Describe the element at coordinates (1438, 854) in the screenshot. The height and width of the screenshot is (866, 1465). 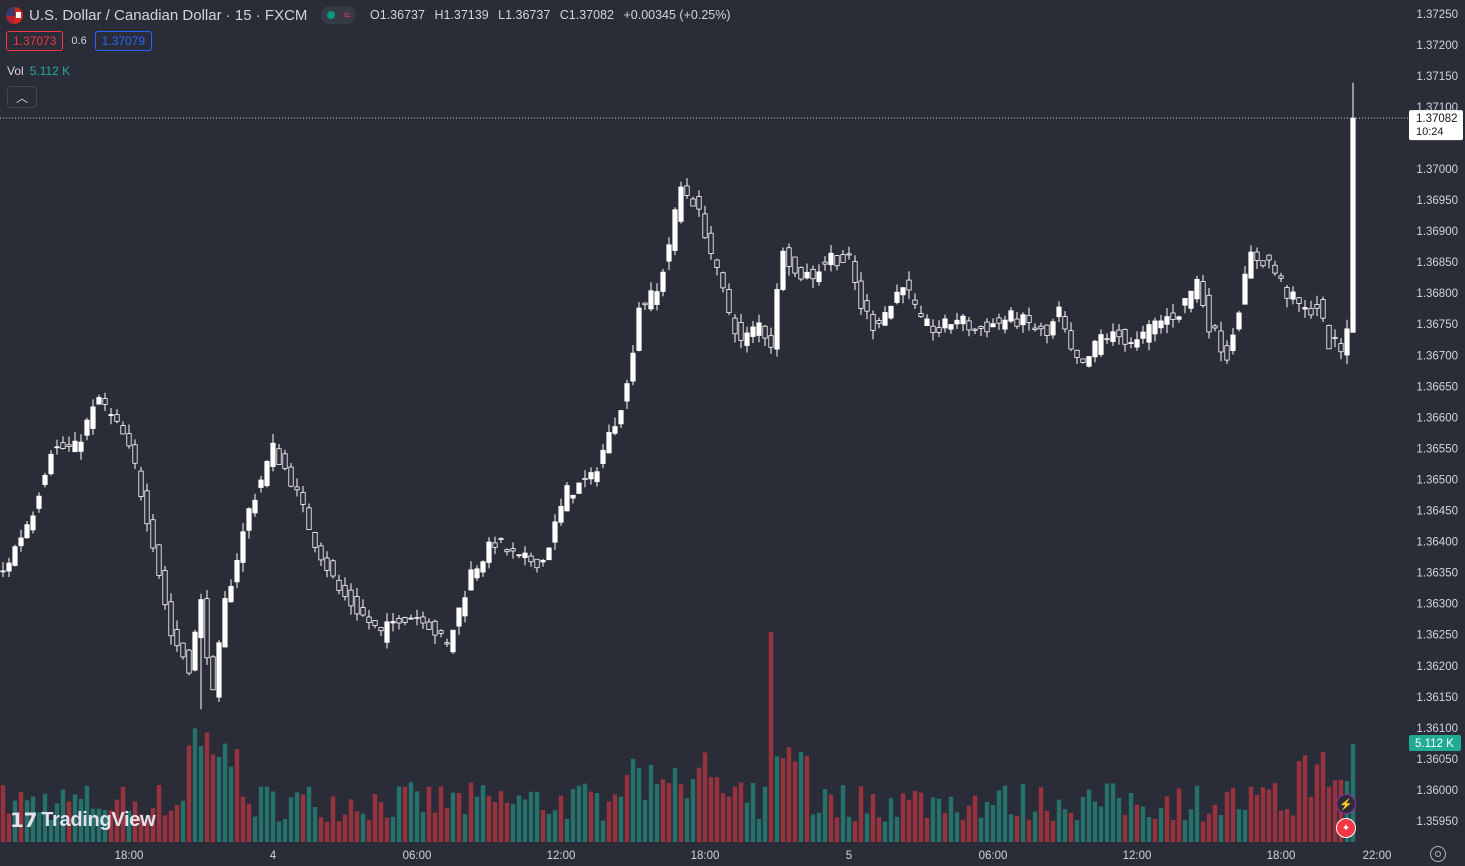
I see `settings-icon` at that location.